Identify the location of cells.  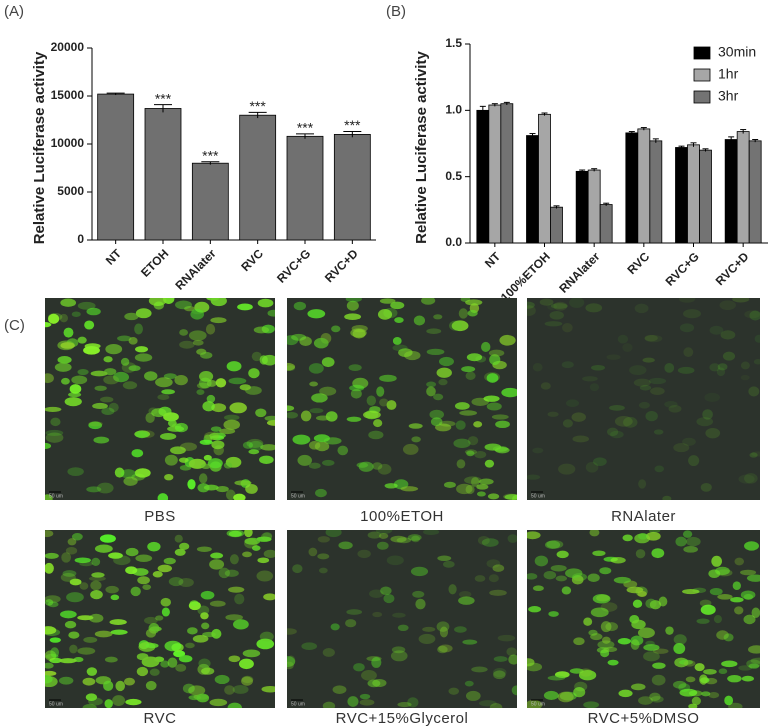
(402, 619).